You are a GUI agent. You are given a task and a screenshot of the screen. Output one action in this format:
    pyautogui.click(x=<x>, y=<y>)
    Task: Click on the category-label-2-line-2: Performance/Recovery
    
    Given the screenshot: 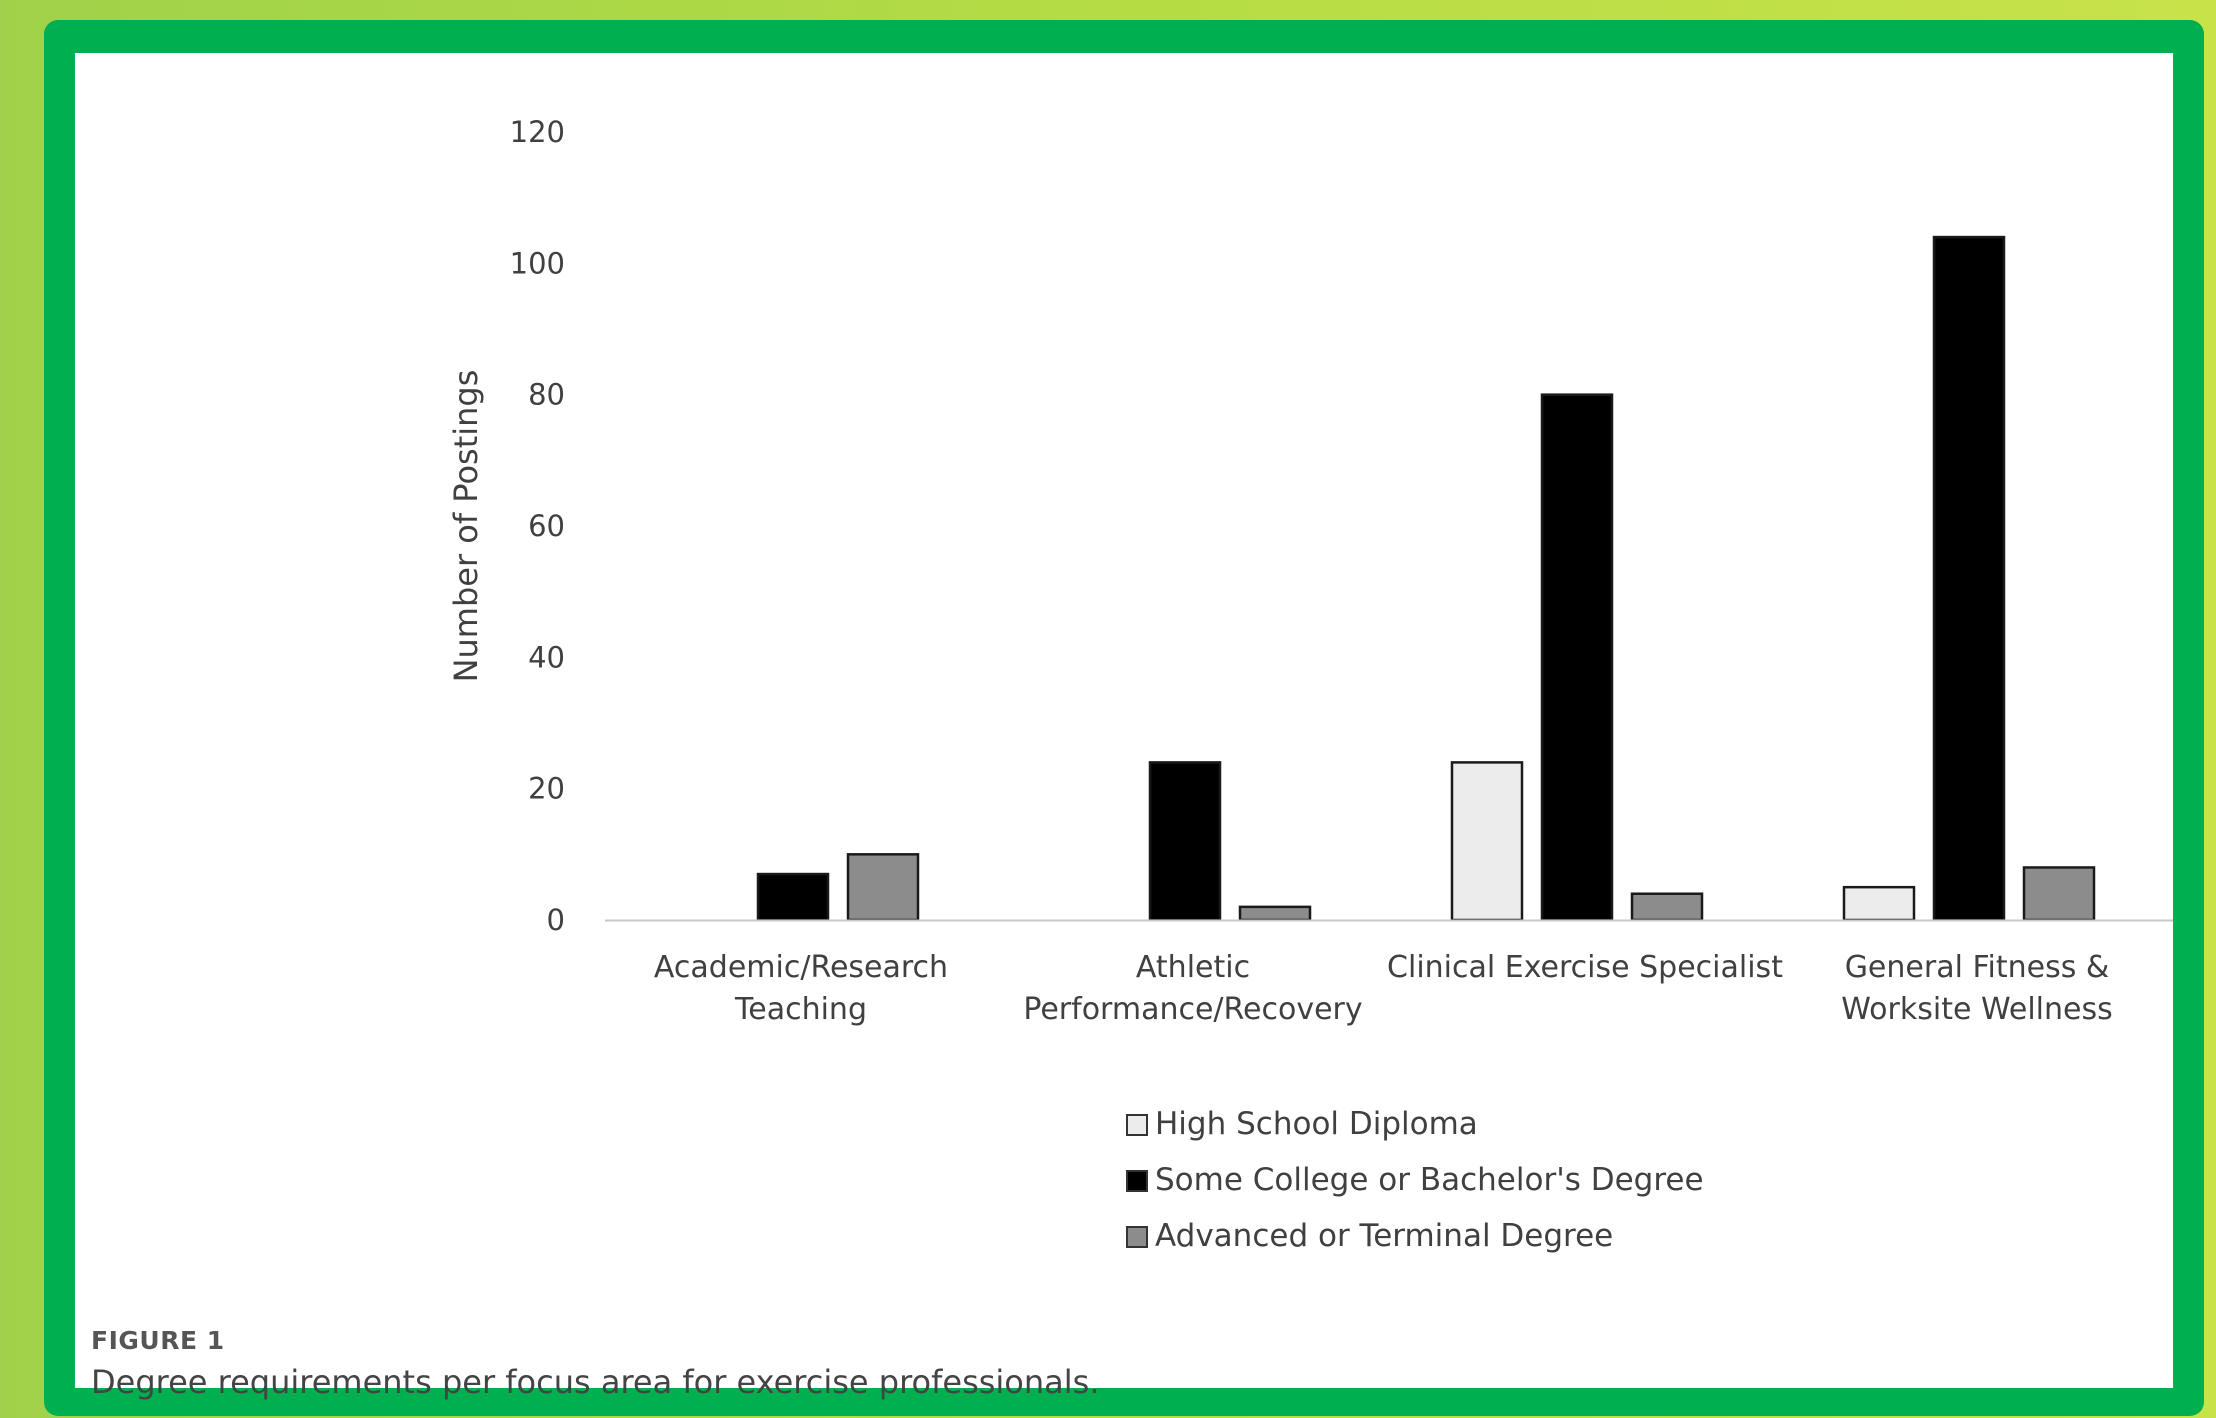 What is the action you would take?
    pyautogui.click(x=1192, y=1009)
    